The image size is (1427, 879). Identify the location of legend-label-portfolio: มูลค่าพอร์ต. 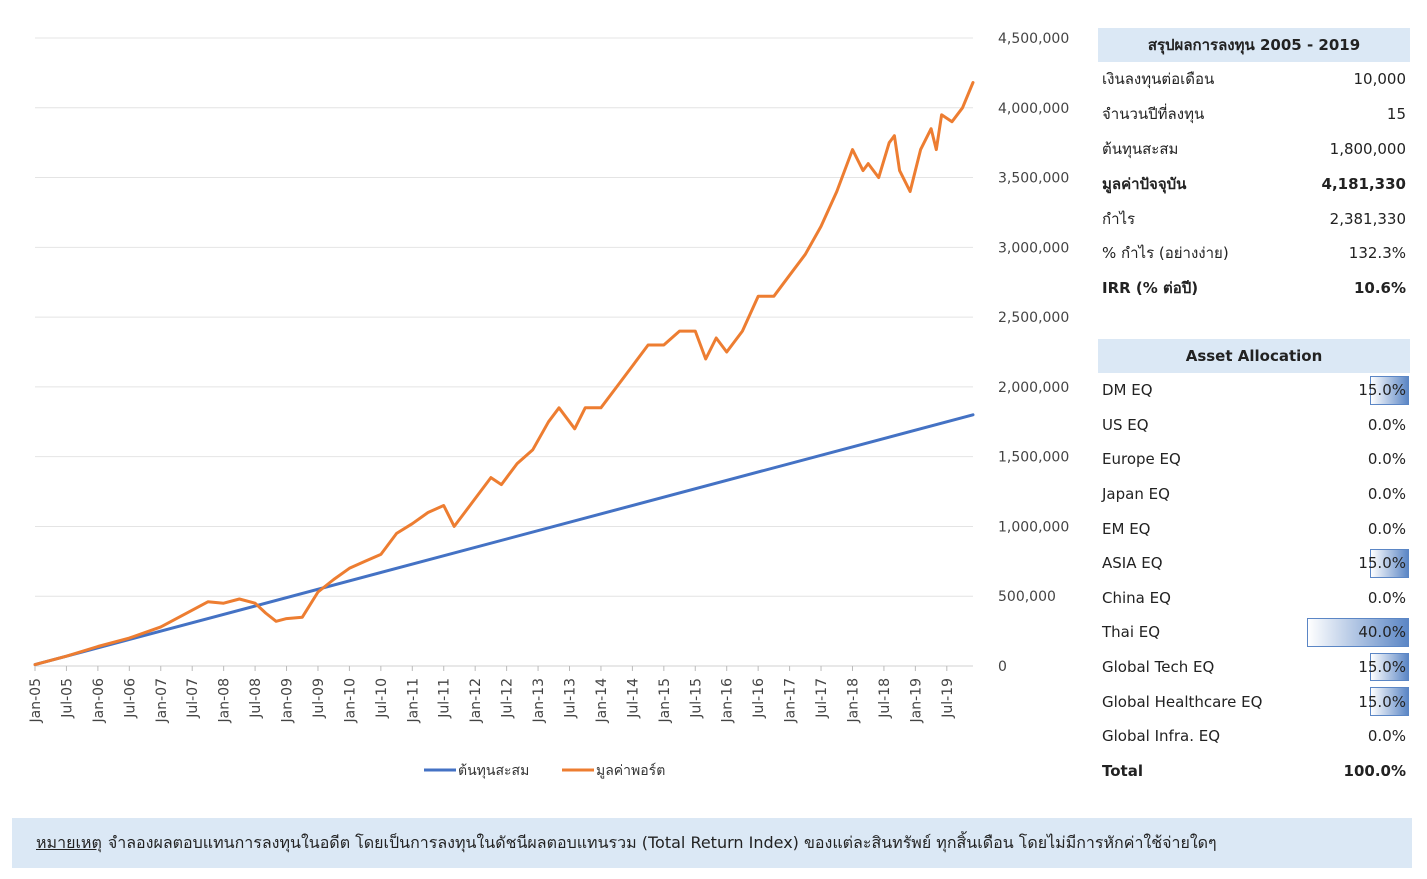
(630, 770).